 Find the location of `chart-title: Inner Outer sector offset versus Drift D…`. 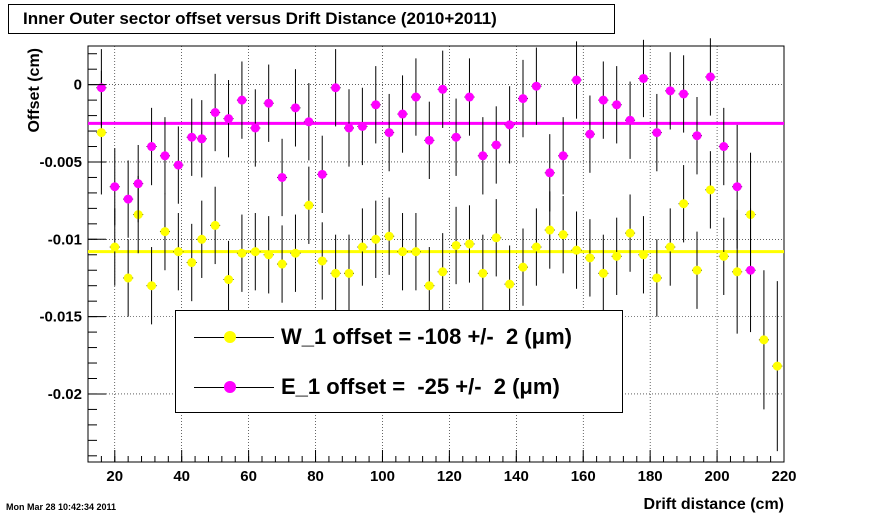

chart-title: Inner Outer sector offset versus Drift D… is located at coordinates (311, 19).